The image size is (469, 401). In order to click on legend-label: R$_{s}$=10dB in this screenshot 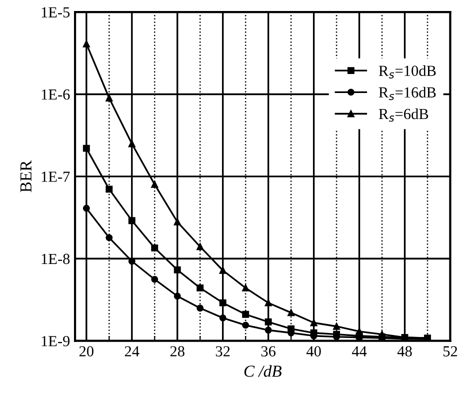, I will do `click(407, 71)`.